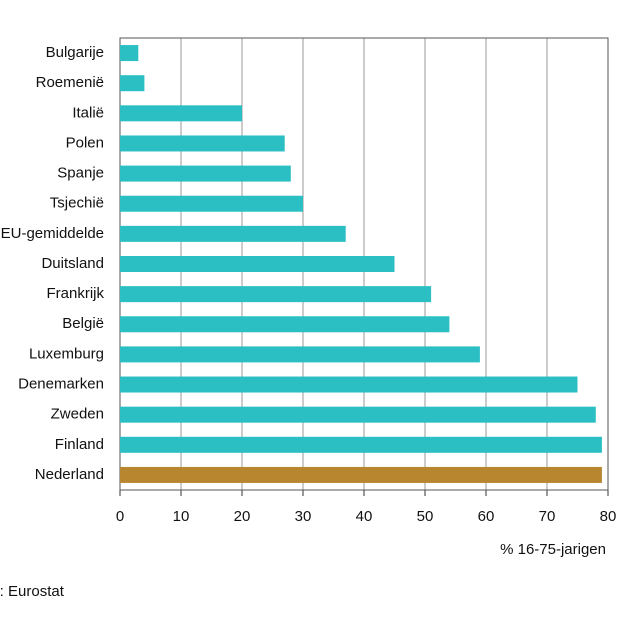 This screenshot has height=620, width=620. I want to click on x-tick-label: 70, so click(547, 516).